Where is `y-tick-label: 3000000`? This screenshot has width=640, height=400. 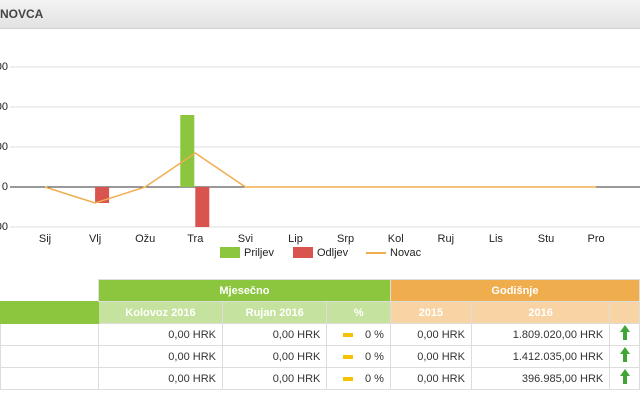 y-tick-label: 3000000 is located at coordinates (4, 67).